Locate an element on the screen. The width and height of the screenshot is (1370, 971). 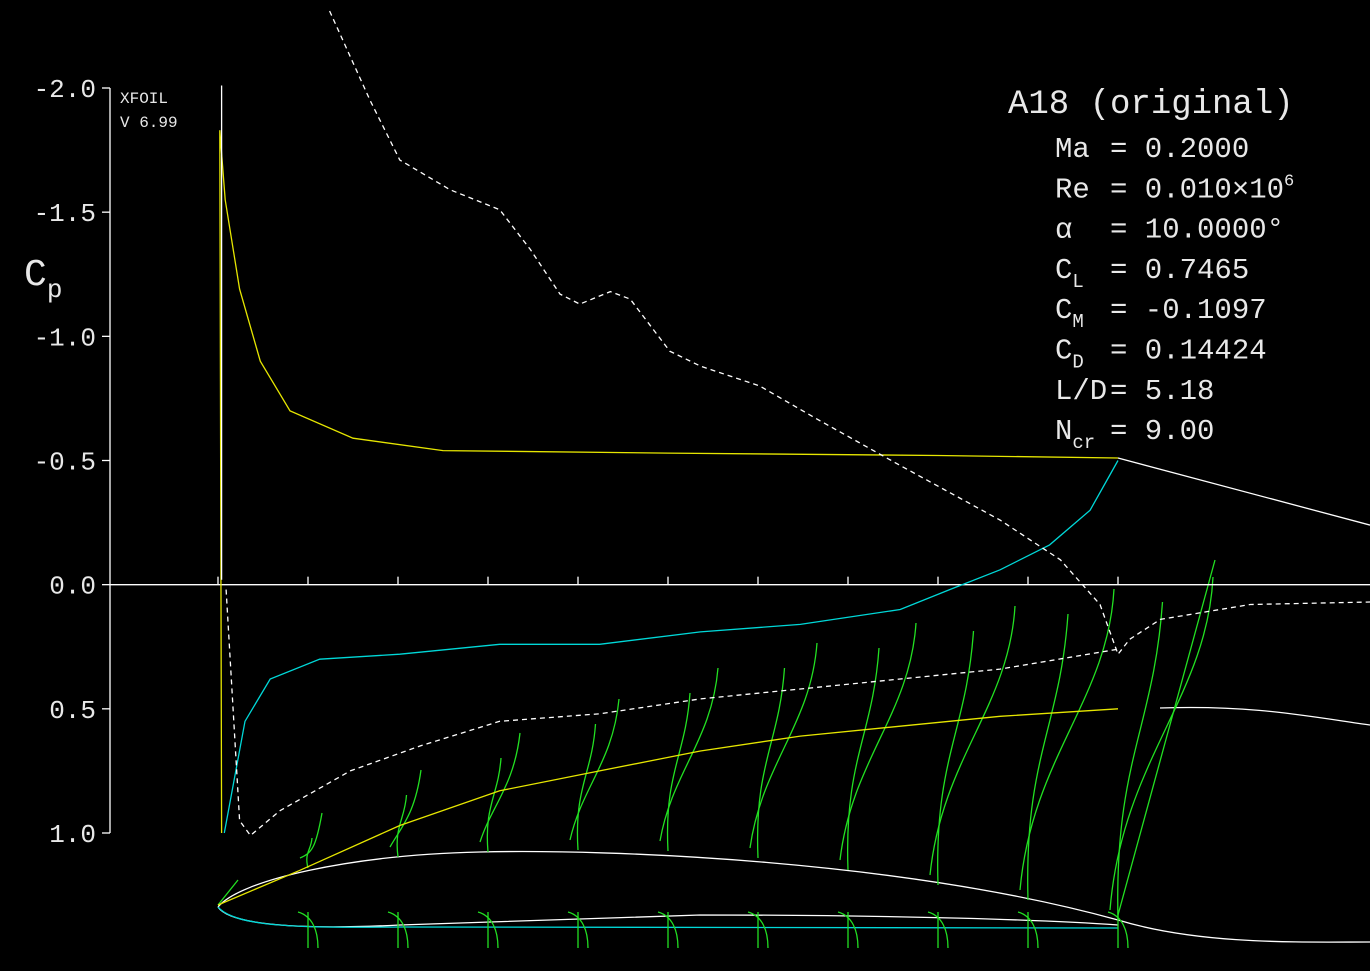
y-tick-label: -0.5 is located at coordinates (65, 463).